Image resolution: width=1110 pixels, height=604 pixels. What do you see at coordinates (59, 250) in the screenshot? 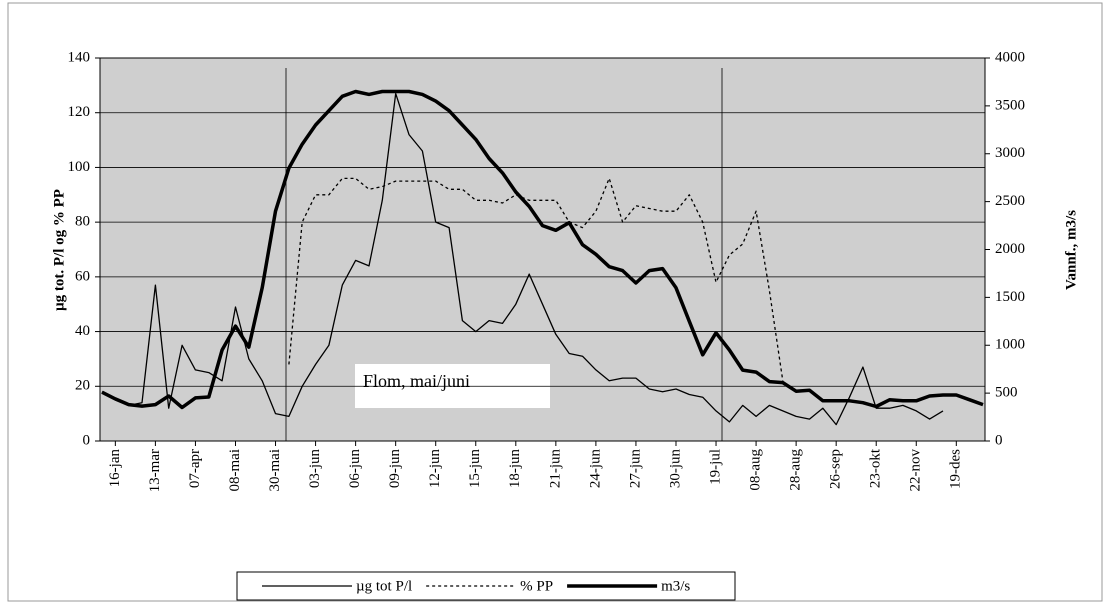
I see `y-axis-label: µg tot. P/l og % PP` at bounding box center [59, 250].